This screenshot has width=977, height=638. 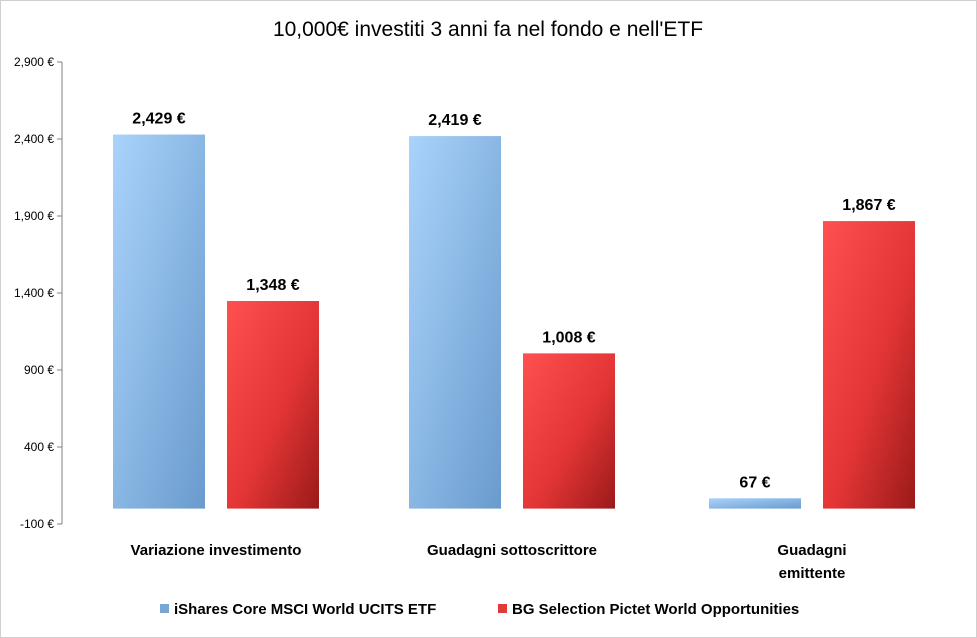 What do you see at coordinates (272, 285) in the screenshot?
I see `data-label: 1,348 €` at bounding box center [272, 285].